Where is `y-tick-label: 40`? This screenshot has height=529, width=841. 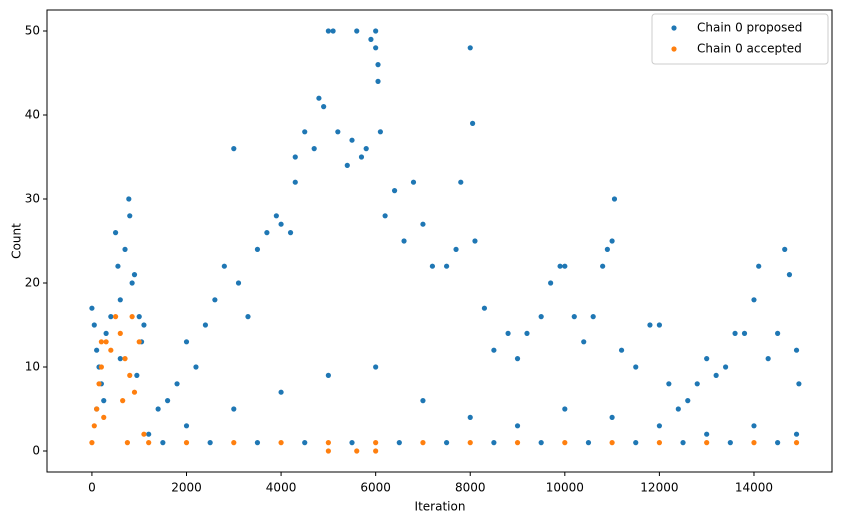 y-tick-label: 40 is located at coordinates (32, 115).